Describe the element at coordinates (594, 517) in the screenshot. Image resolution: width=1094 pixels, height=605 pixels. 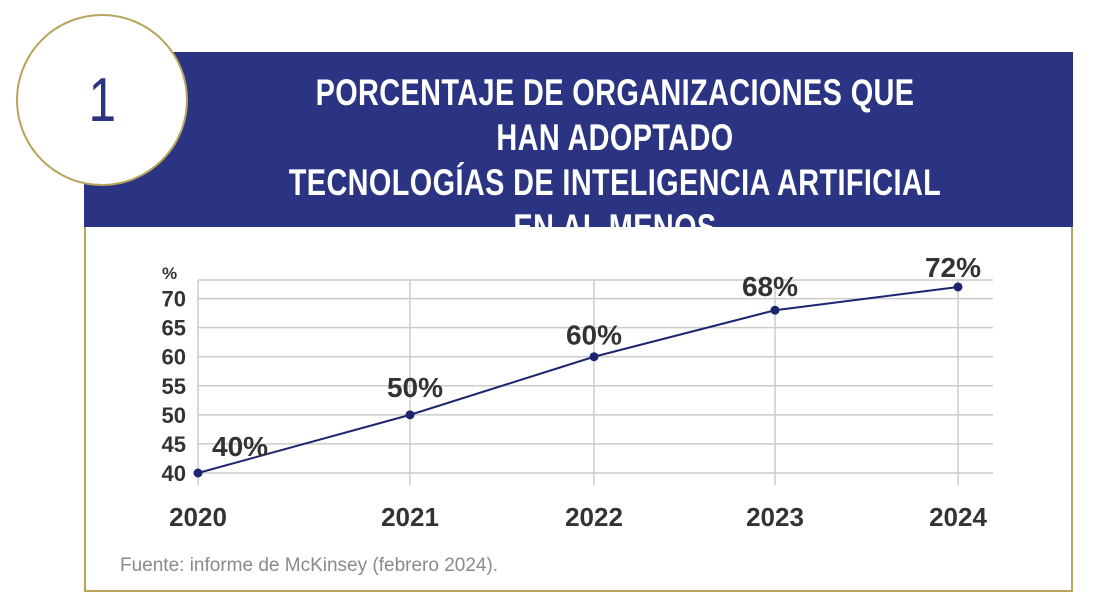
I see `x-tick-label: 2022` at that location.